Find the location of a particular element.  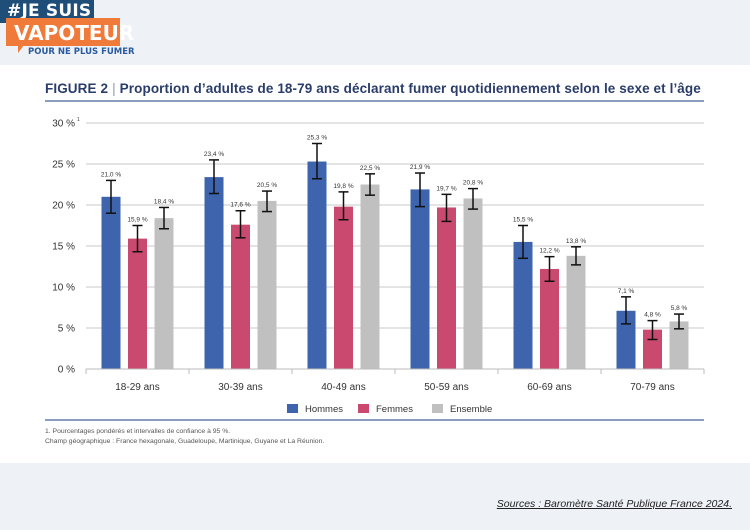

speech-tail-icon is located at coordinates (24, 49).